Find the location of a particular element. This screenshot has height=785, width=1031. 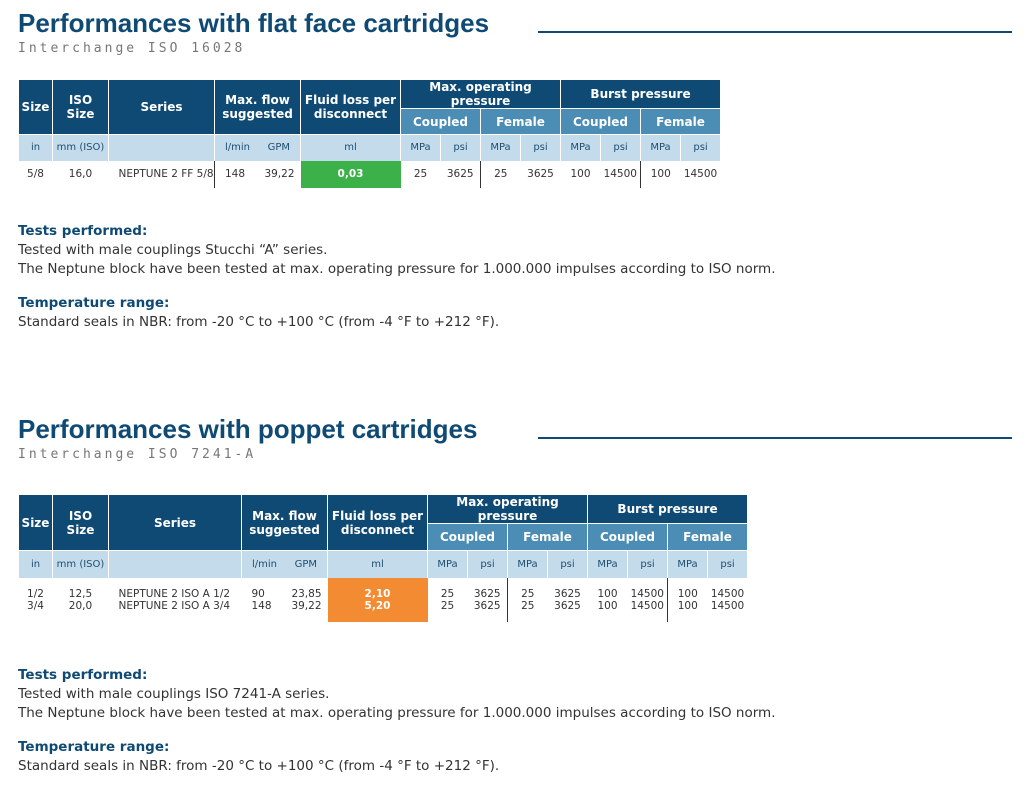

cell-lmin: 90 is located at coordinates (258, 593).